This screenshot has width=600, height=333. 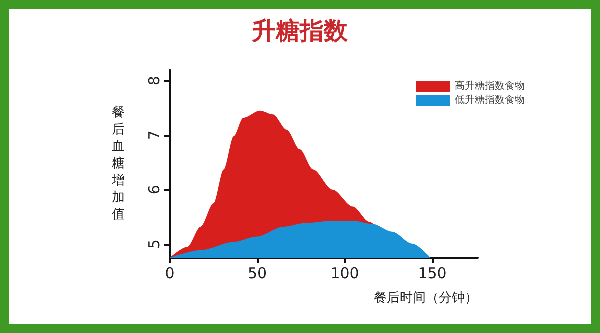 What do you see at coordinates (118, 164) in the screenshot?
I see `y-axis-title: 餐后血糖增加值` at bounding box center [118, 164].